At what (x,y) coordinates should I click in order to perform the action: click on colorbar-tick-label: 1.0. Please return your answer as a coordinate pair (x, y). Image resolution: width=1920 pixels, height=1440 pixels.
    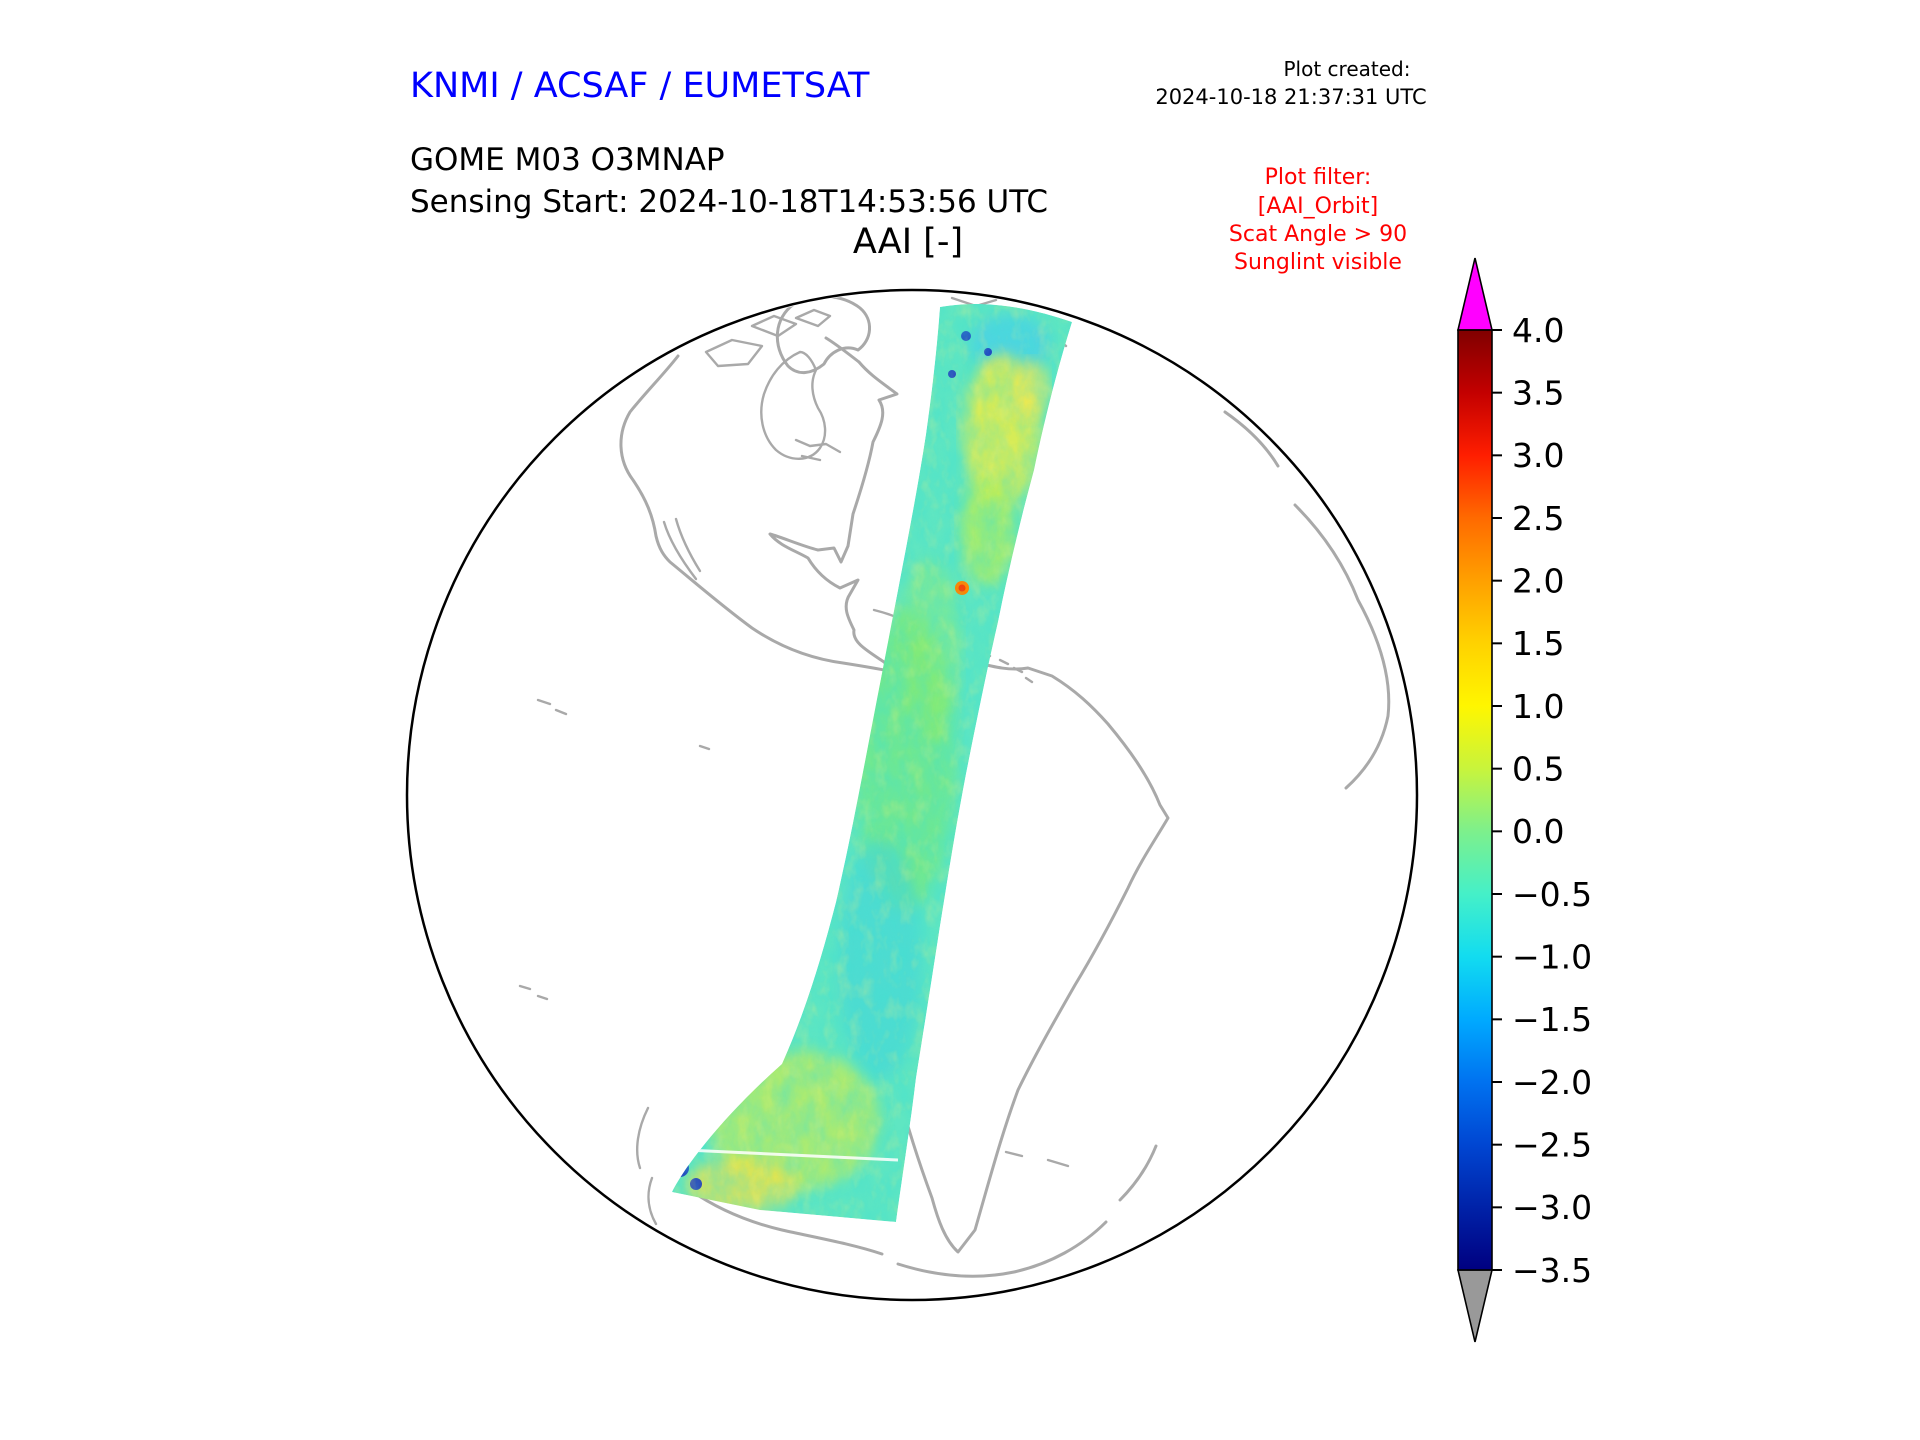
    Looking at the image, I should click on (1538, 706).